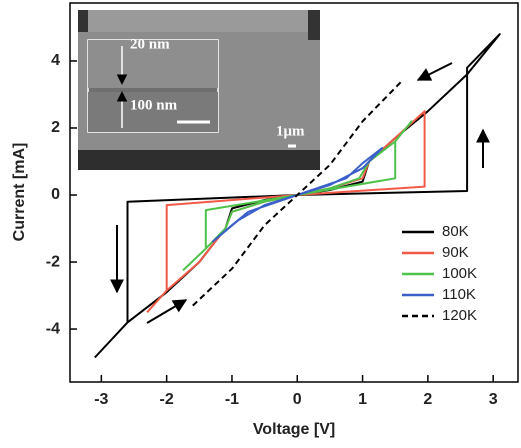 Image resolution: width=521 pixels, height=448 pixels. What do you see at coordinates (55, 194) in the screenshot?
I see `y-tick-label: 0` at bounding box center [55, 194].